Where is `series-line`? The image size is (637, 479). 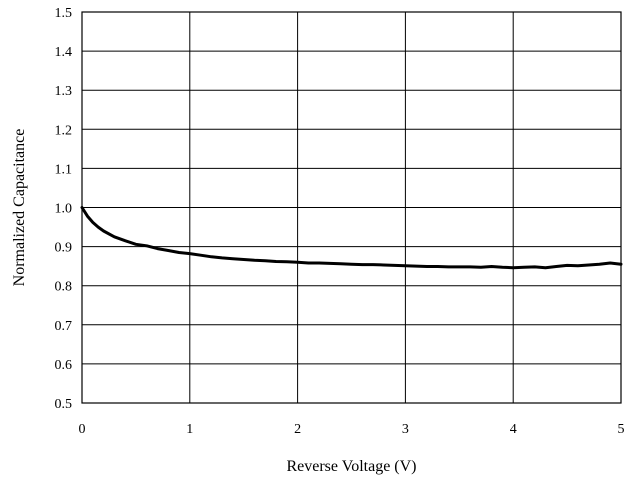
series-line is located at coordinates (351, 238).